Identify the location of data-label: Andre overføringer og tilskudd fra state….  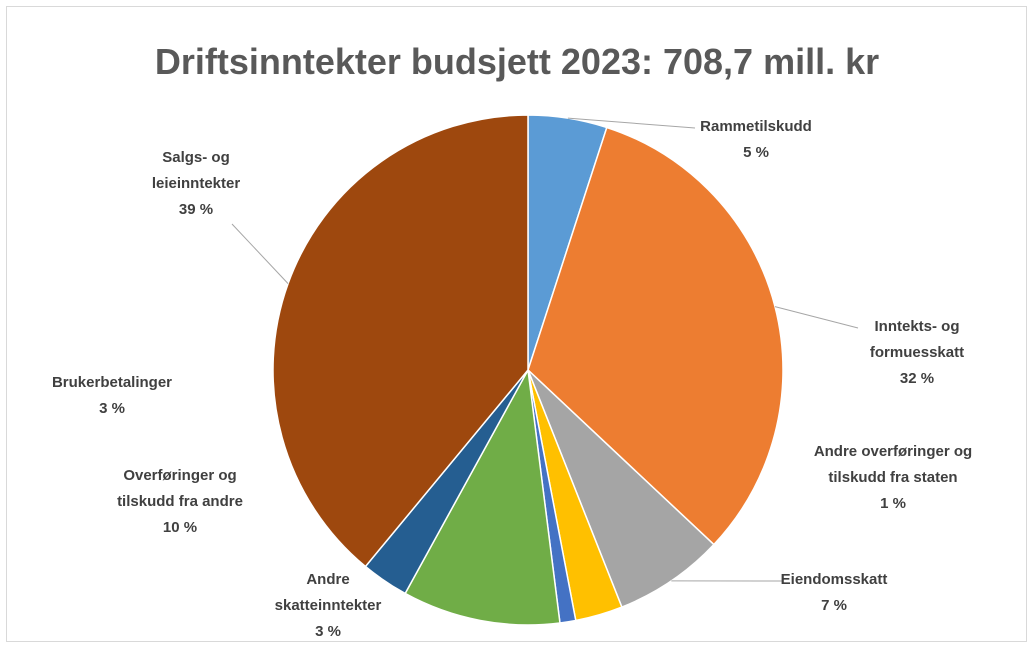
(893, 478).